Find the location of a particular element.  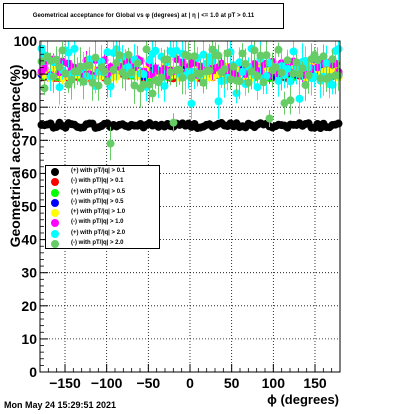

x-tick-label: 0 is located at coordinates (190, 383).